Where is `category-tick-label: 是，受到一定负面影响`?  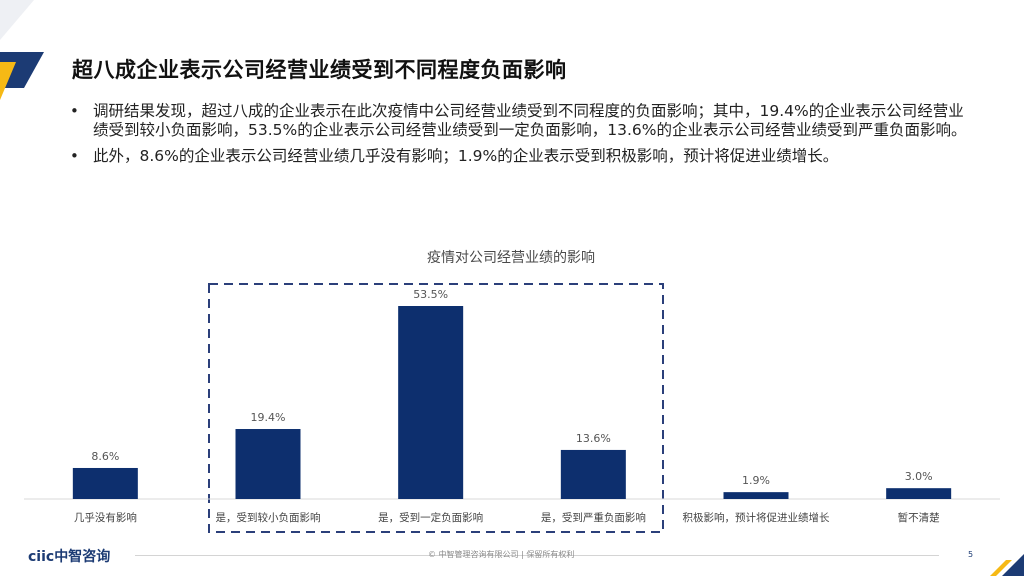 category-tick-label: 是，受到一定负面影响 is located at coordinates (430, 517).